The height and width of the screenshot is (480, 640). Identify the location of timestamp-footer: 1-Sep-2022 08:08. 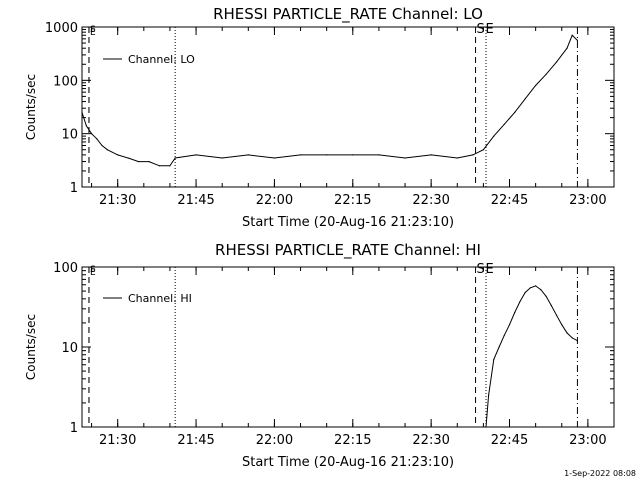
(600, 473).